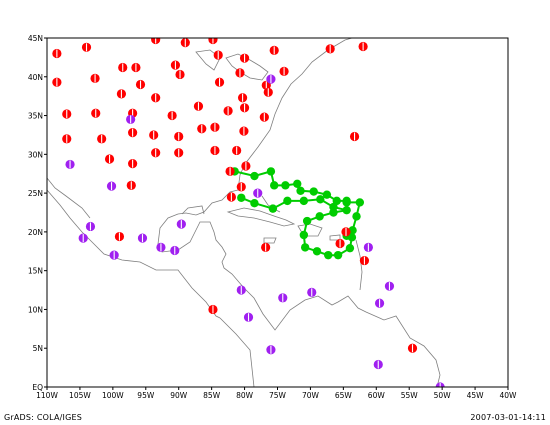 Image resolution: width=550 pixels, height=425 pixels. What do you see at coordinates (38, 348) in the screenshot?
I see `lat-tick-label: 5N` at bounding box center [38, 348].